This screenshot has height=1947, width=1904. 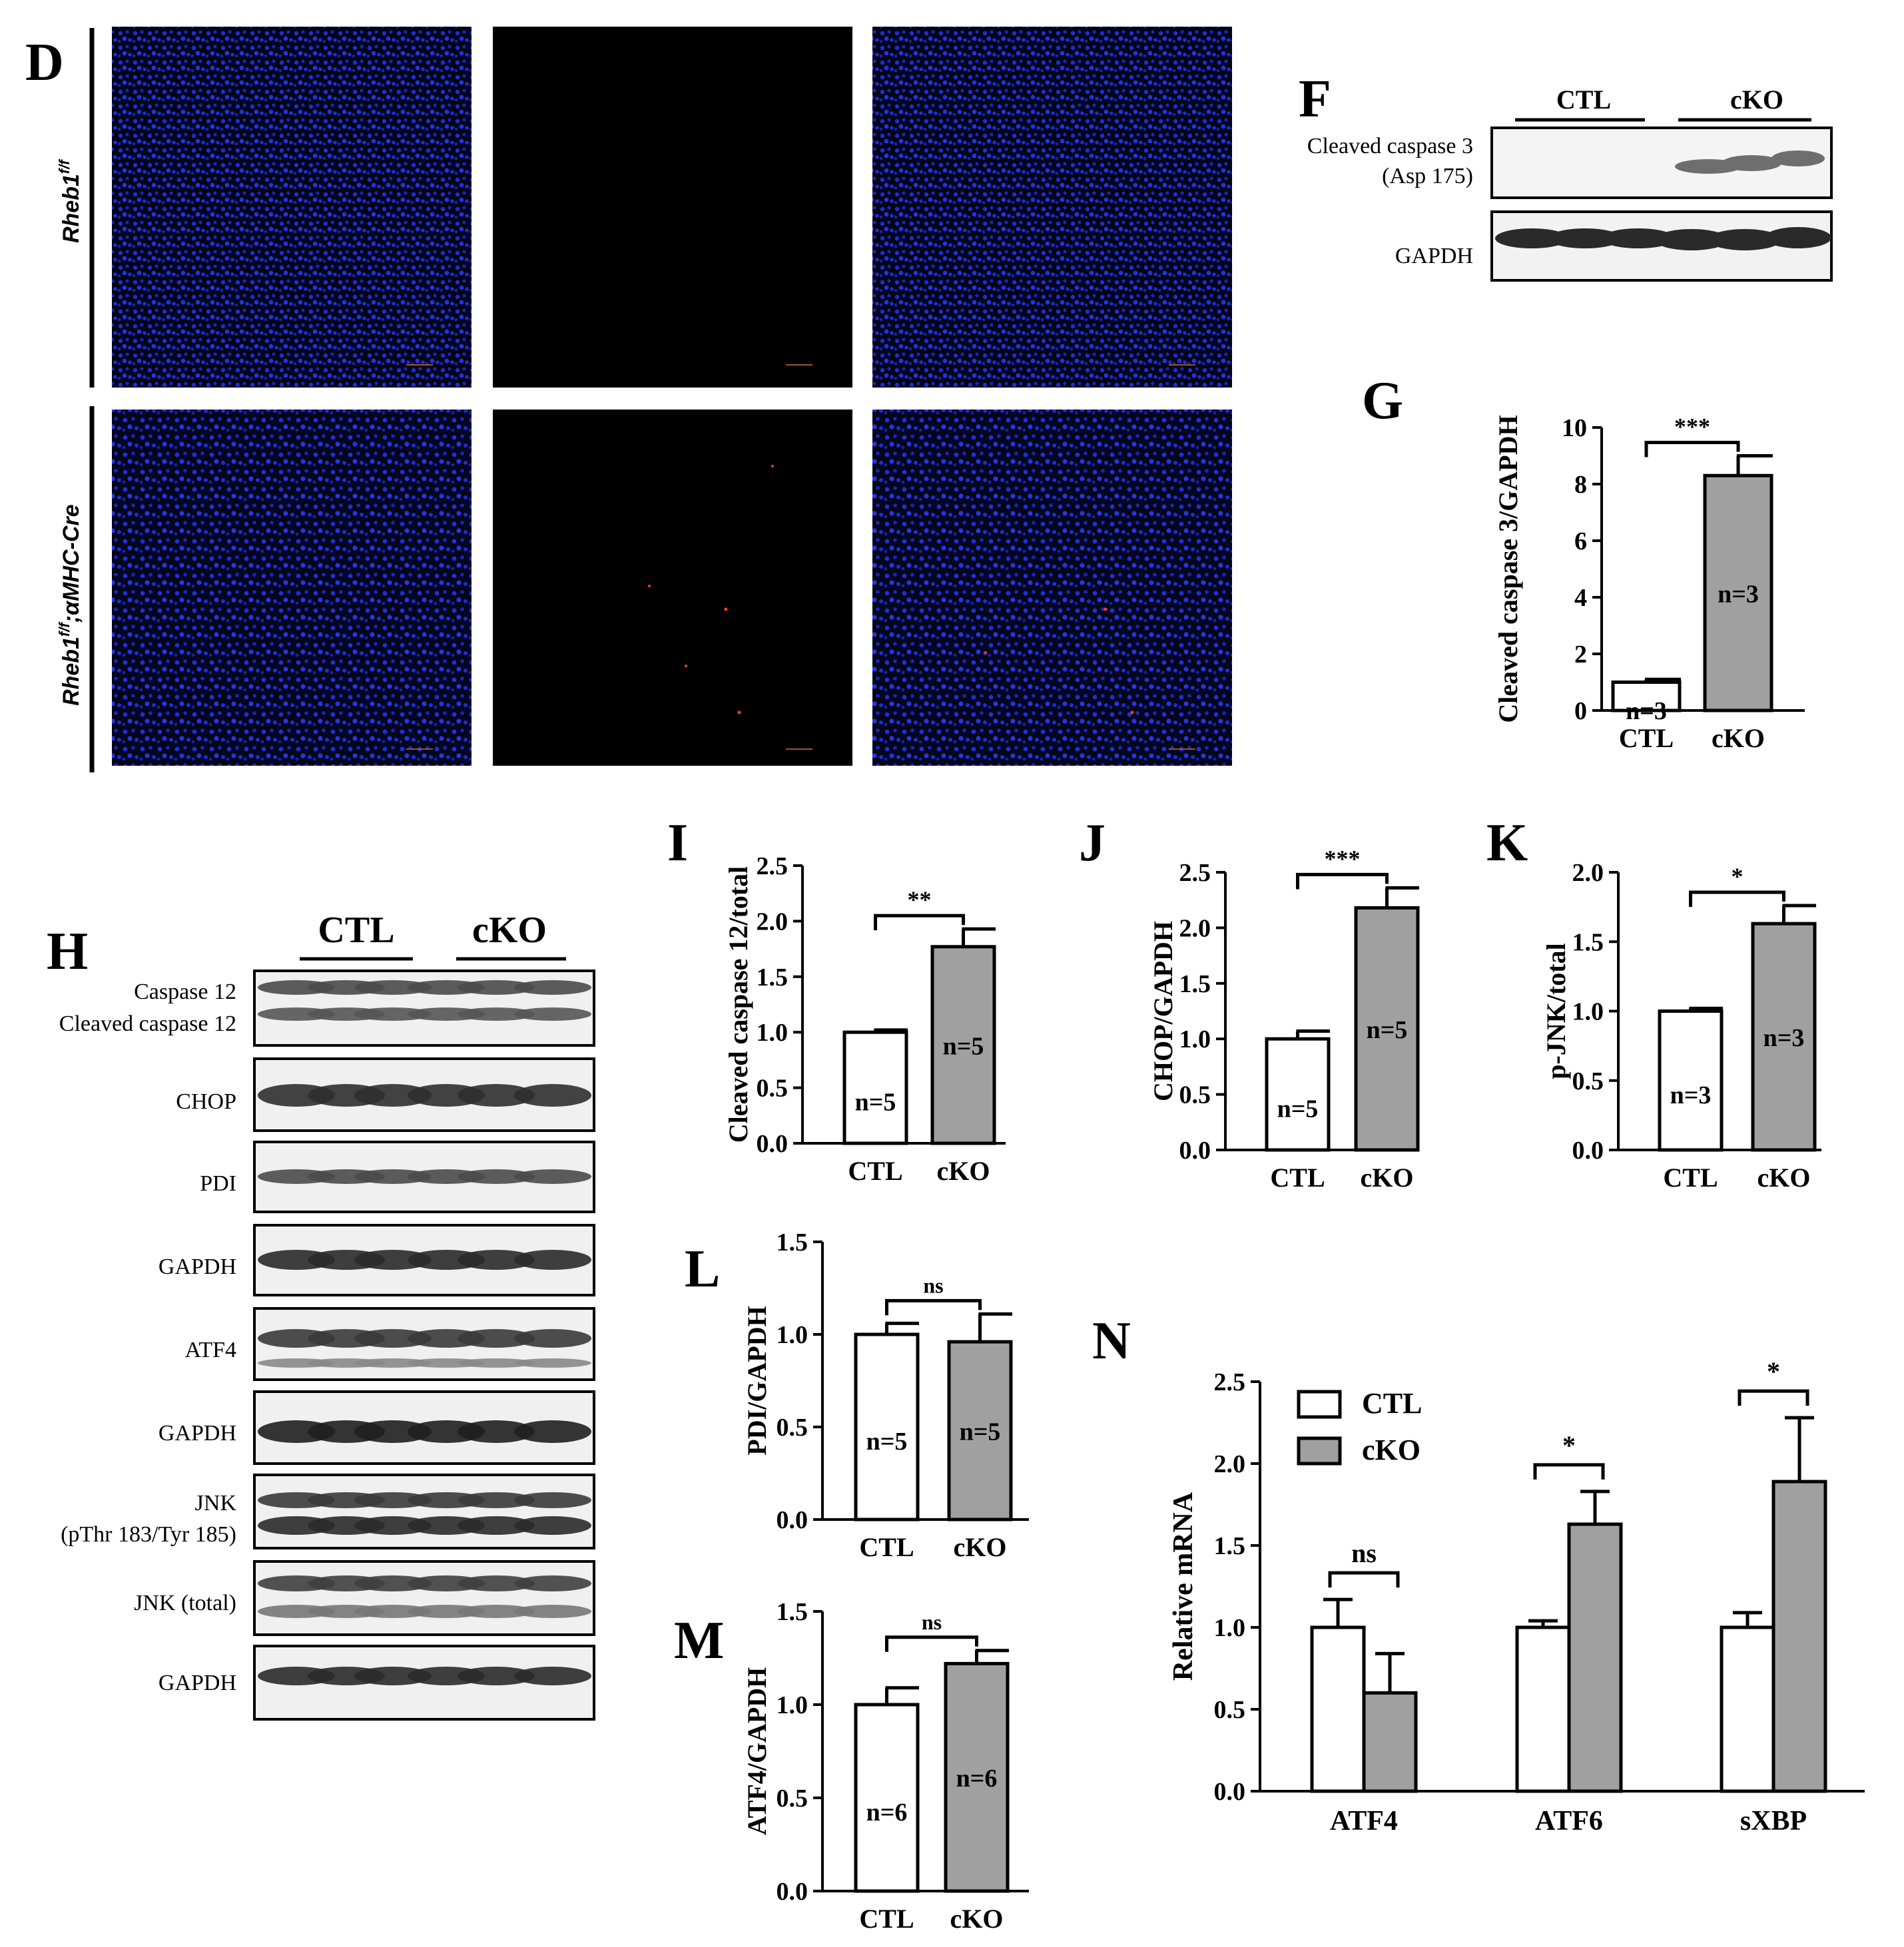 I want to click on blot-f-cc3-bands, so click(x=1750, y=162).